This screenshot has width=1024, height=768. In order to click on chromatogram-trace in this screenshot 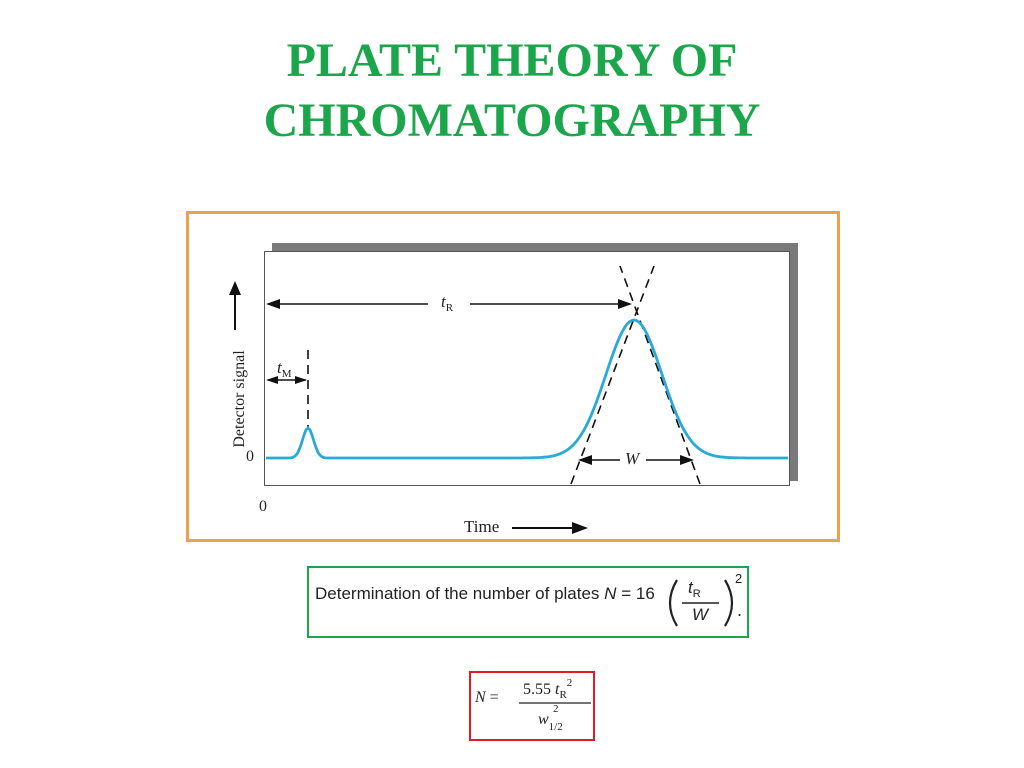, I will do `click(527, 389)`.